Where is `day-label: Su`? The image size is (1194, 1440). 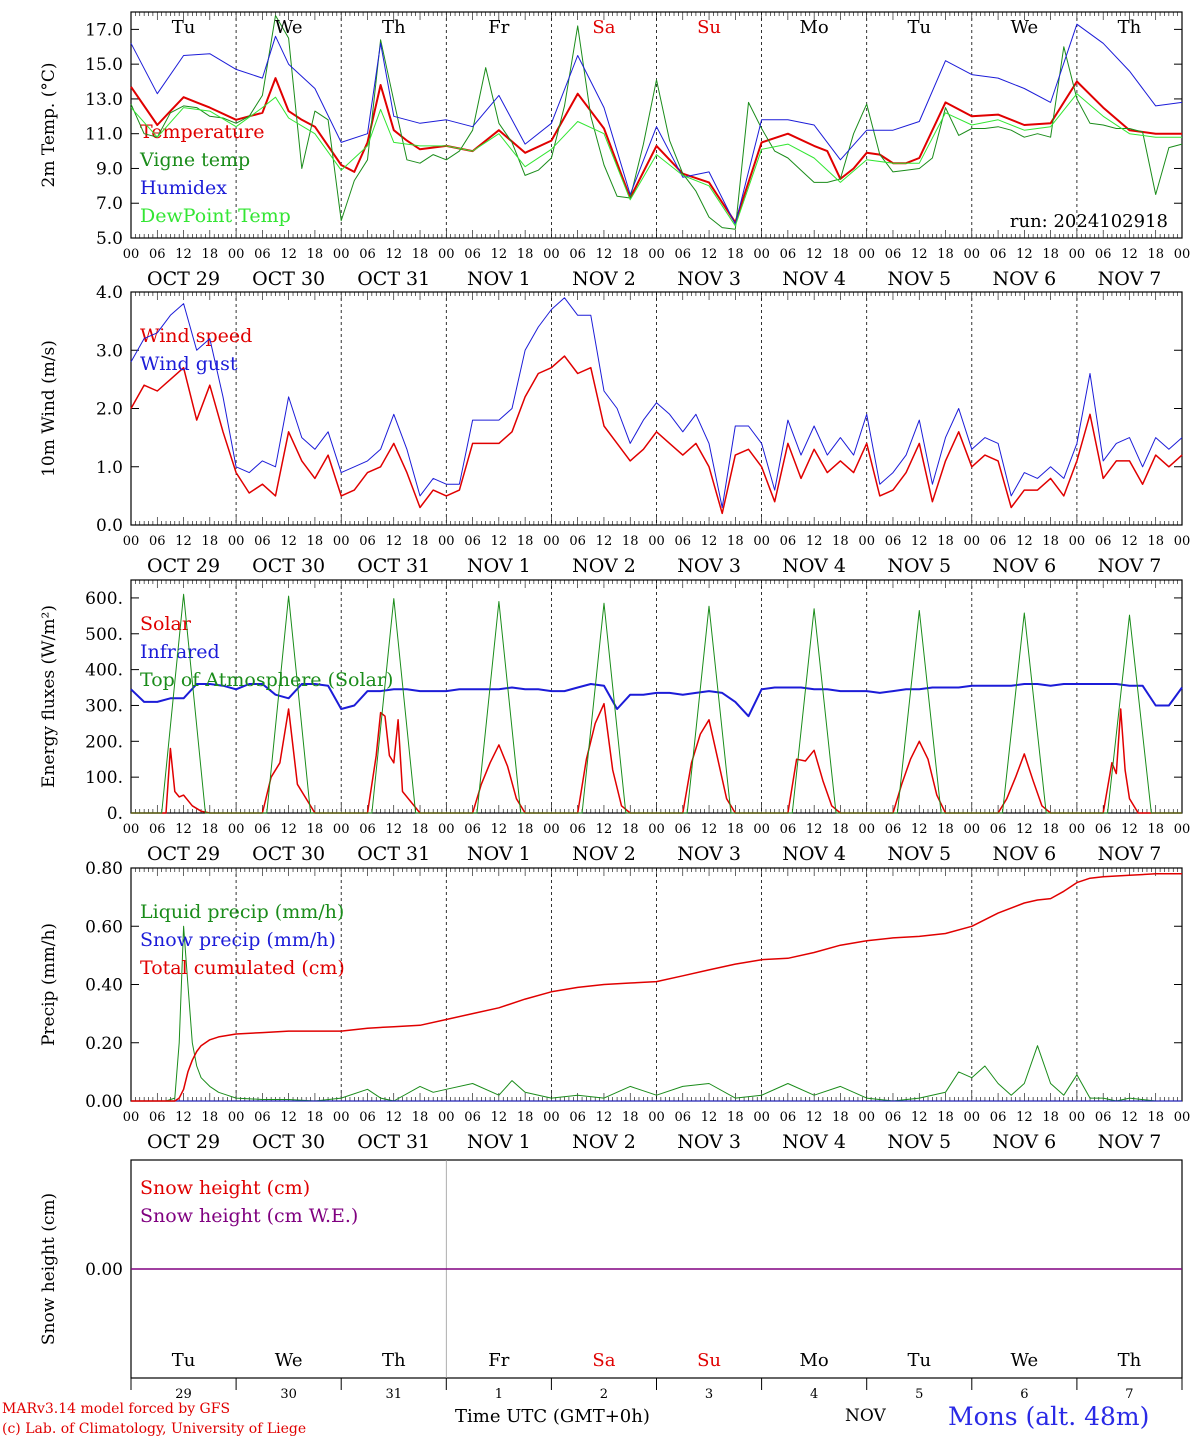
day-label: Su is located at coordinates (709, 1360).